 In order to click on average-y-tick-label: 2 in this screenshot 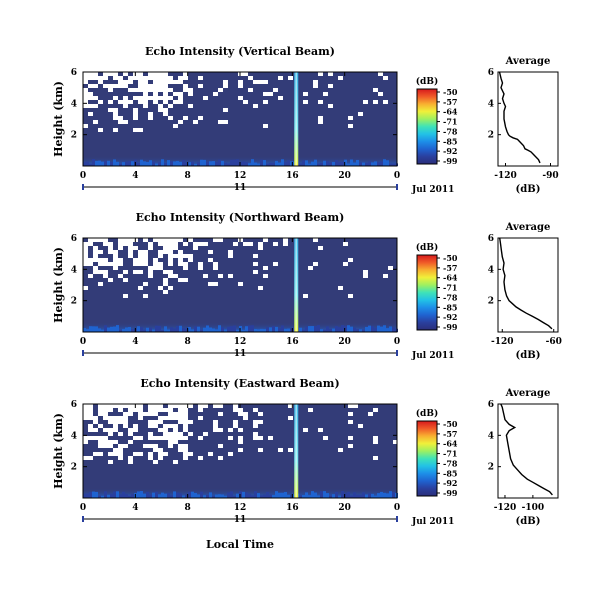, I will do `click(491, 136)`.